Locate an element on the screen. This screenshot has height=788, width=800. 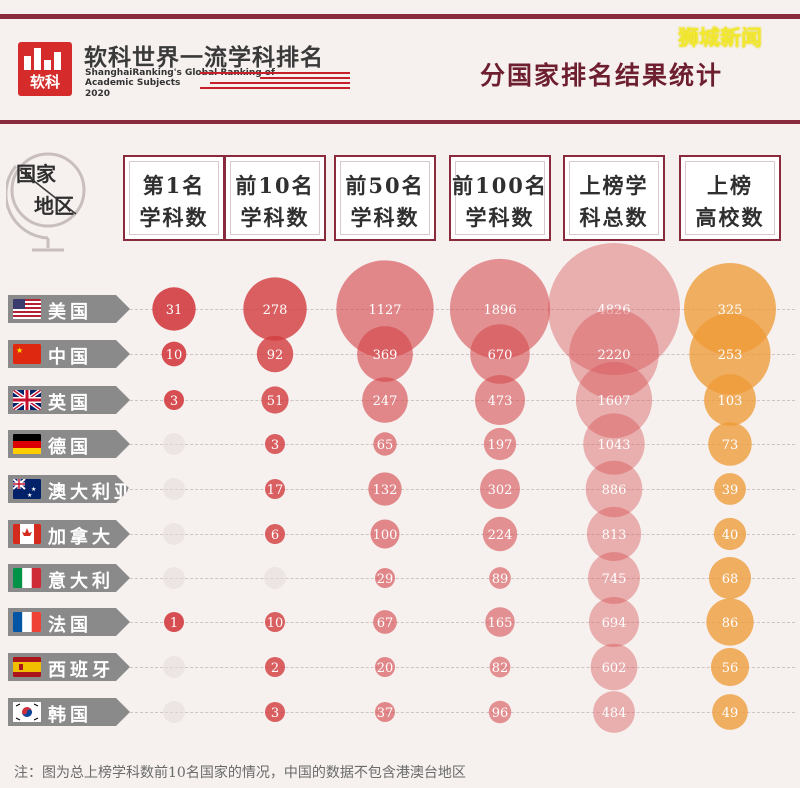
bubble-value-label: 103 is located at coordinates (730, 401).